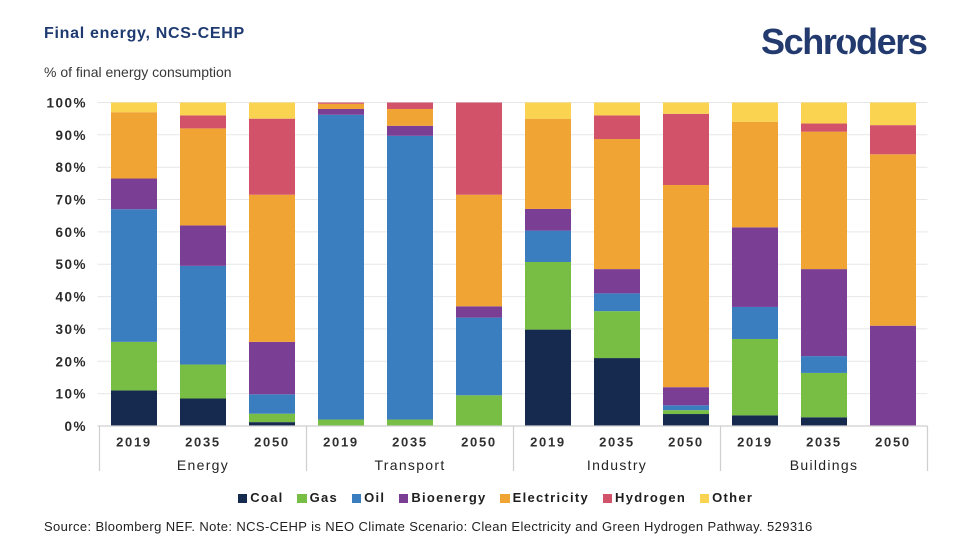 The width and height of the screenshot is (960, 559). Describe the element at coordinates (71, 297) in the screenshot. I see `svg-text: 40%` at that location.